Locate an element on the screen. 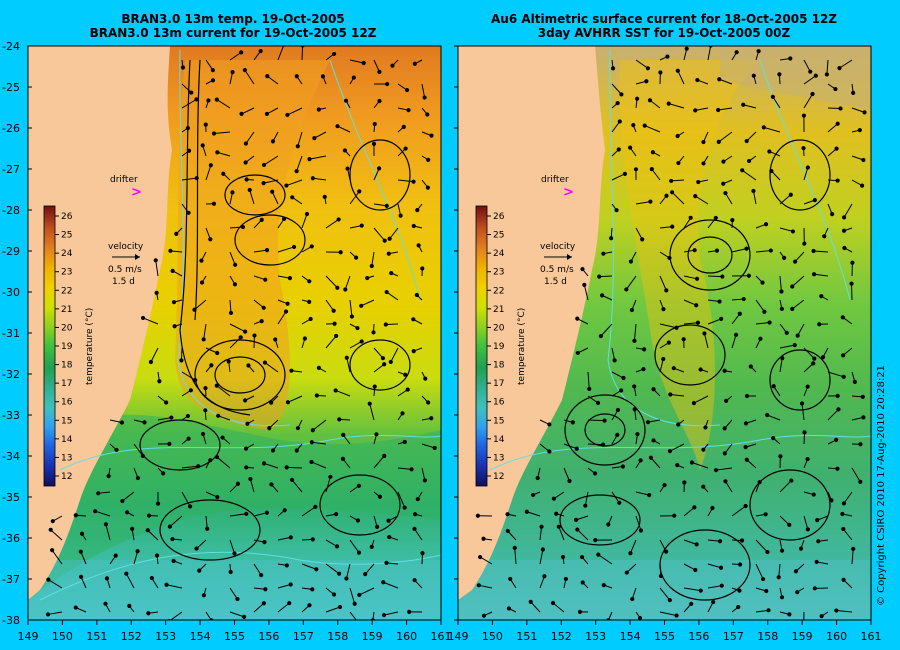 The height and width of the screenshot is (650, 900). left-title-line1: BRAN3.0 13m temp. 19-Oct-2005 is located at coordinates (233, 19).